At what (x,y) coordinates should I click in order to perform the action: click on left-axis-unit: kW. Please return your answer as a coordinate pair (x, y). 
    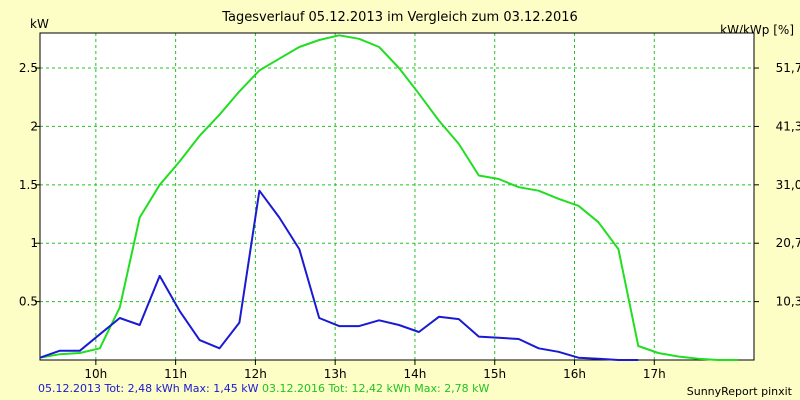
    Looking at the image, I should click on (39, 24).